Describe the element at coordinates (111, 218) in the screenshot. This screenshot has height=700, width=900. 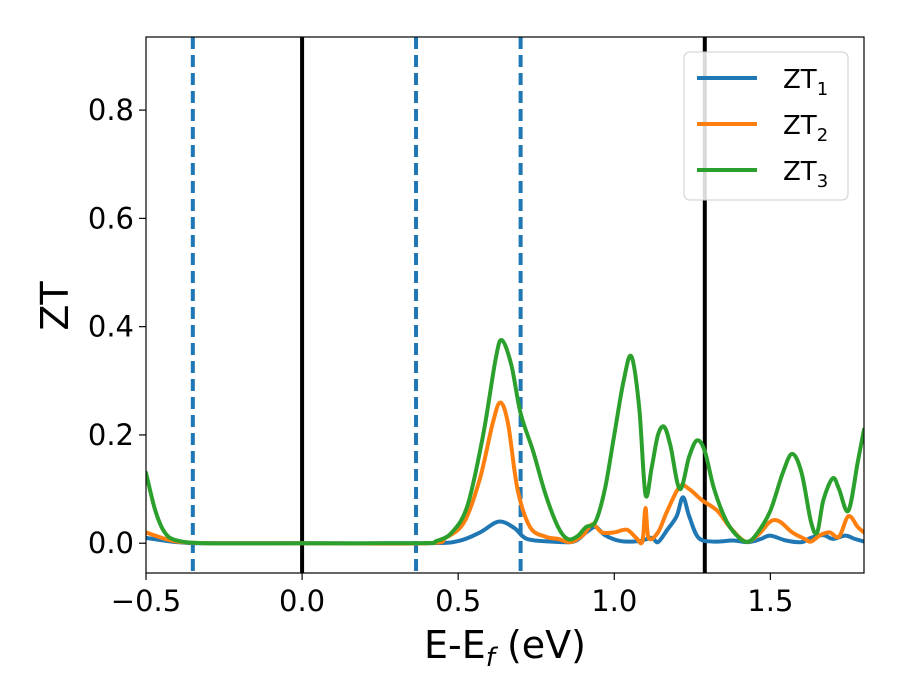
I see `y-tick-label: 0.6` at that location.